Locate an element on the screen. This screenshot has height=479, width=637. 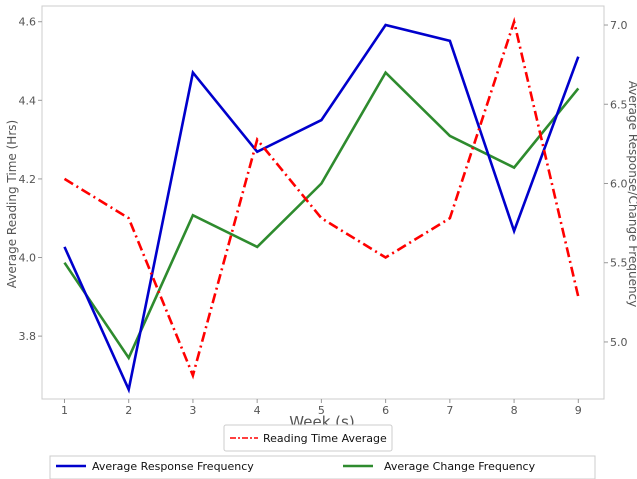
x-tick-label: 9 is located at coordinates (578, 410).